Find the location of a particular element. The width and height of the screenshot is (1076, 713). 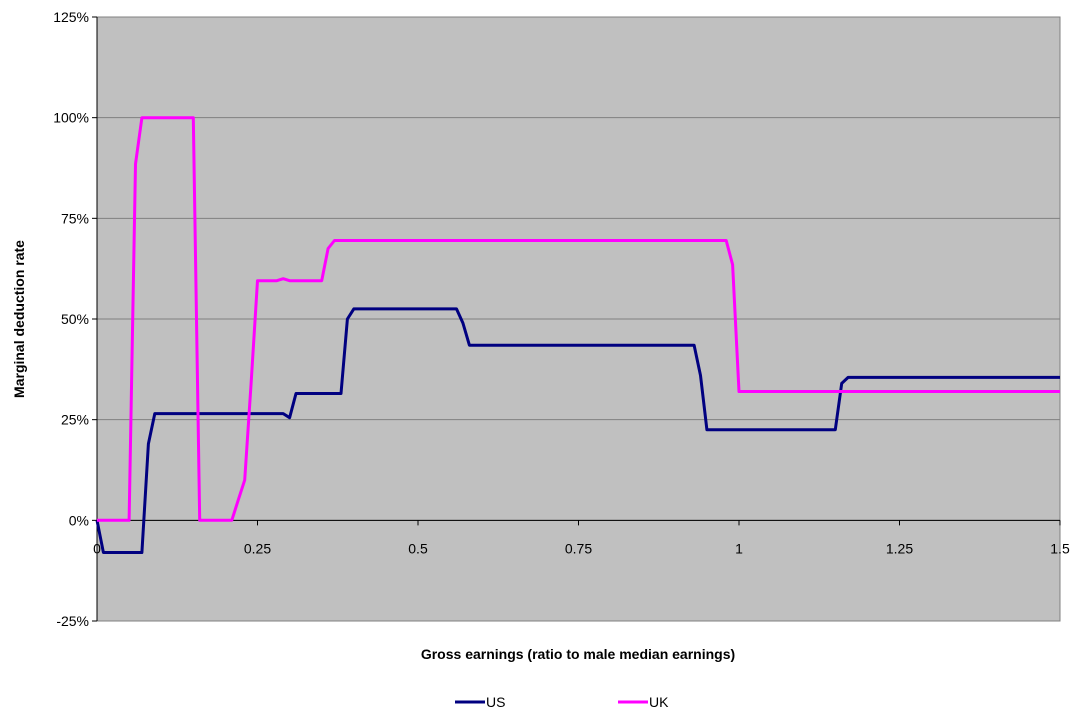

y-tick-label-5: 100% is located at coordinates (71, 118).